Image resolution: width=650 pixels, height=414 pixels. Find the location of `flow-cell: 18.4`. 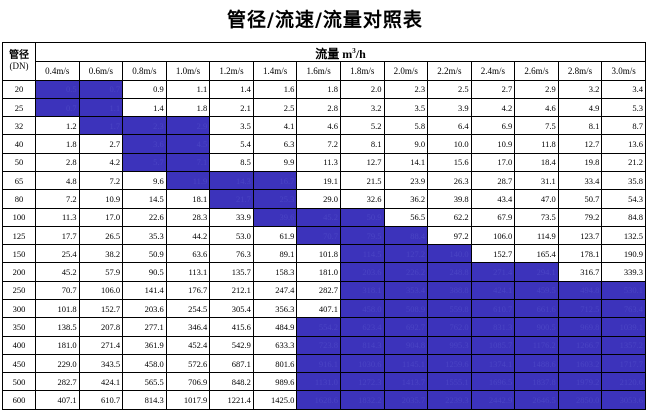

flow-cell: 18.4 is located at coordinates (536, 162).